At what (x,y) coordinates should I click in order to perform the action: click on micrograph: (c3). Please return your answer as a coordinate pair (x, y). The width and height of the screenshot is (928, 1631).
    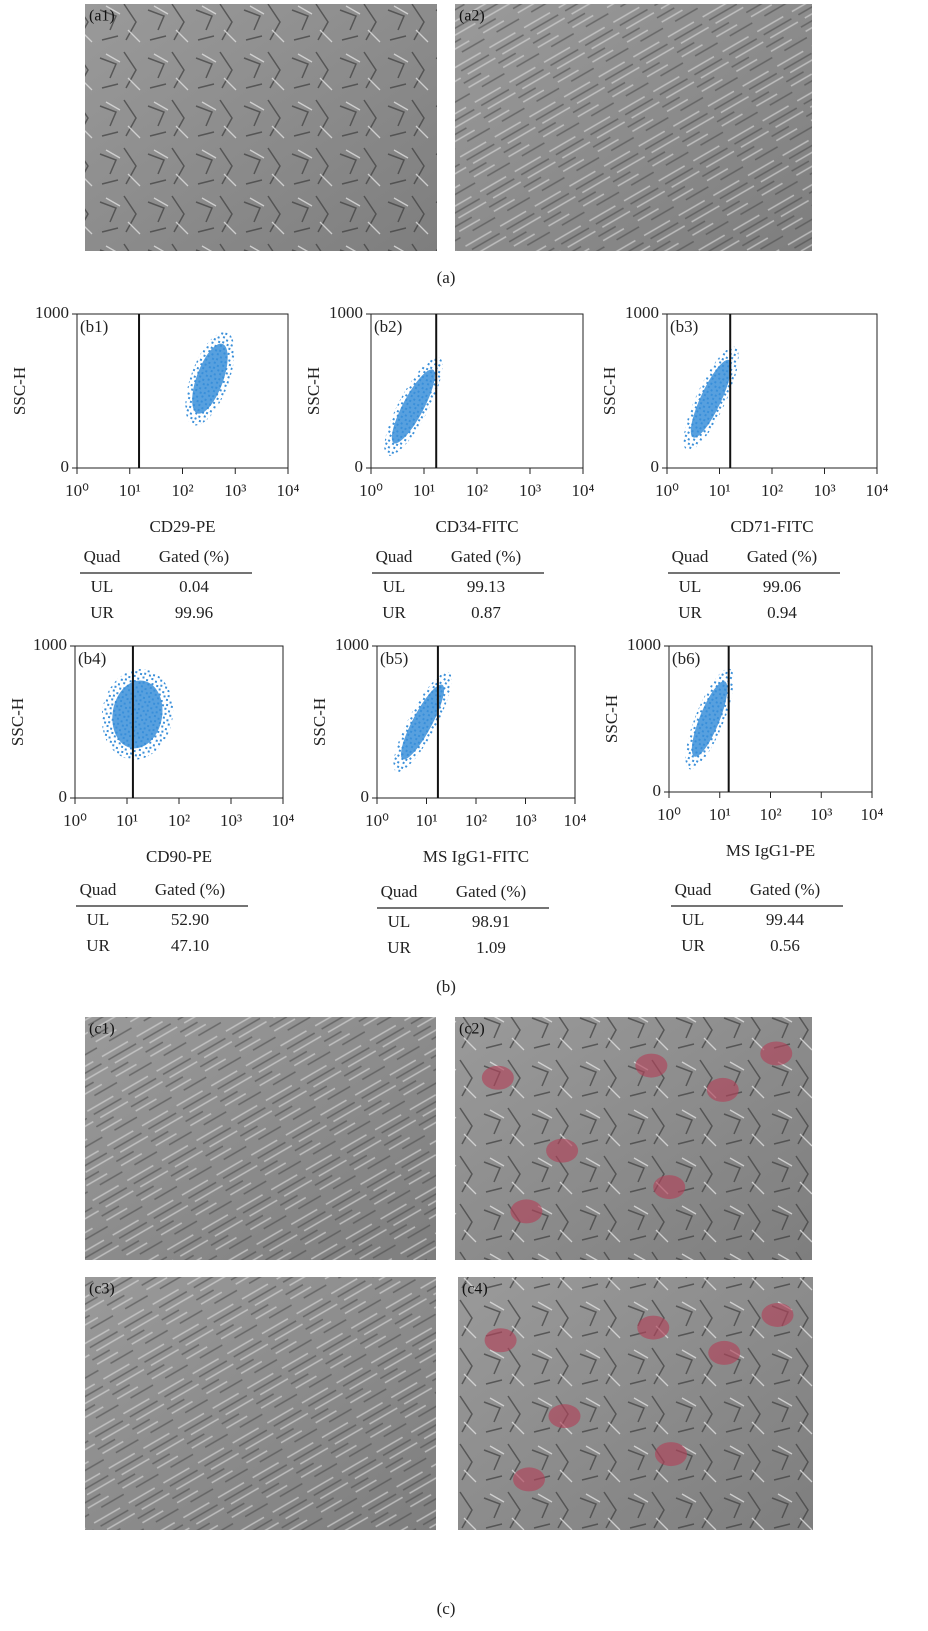
    Looking at the image, I should click on (260, 1403).